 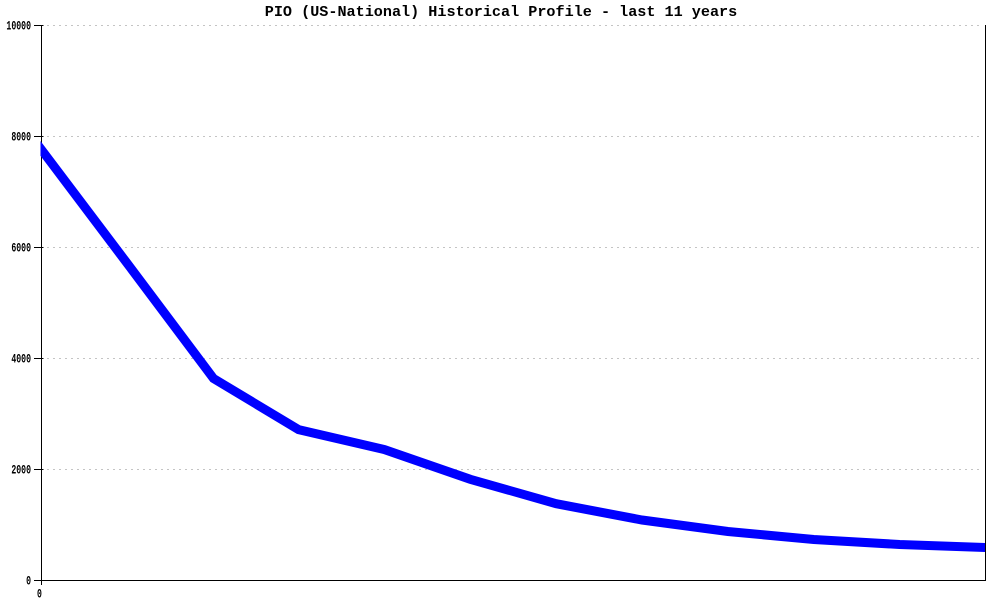 I want to click on svg-text: 8000, so click(x=21, y=138).